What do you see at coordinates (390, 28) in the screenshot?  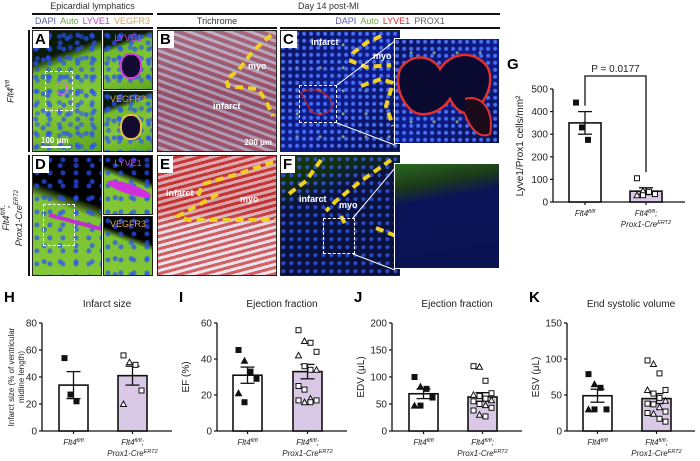 I see `header-rule-right-bottom` at bounding box center [390, 28].